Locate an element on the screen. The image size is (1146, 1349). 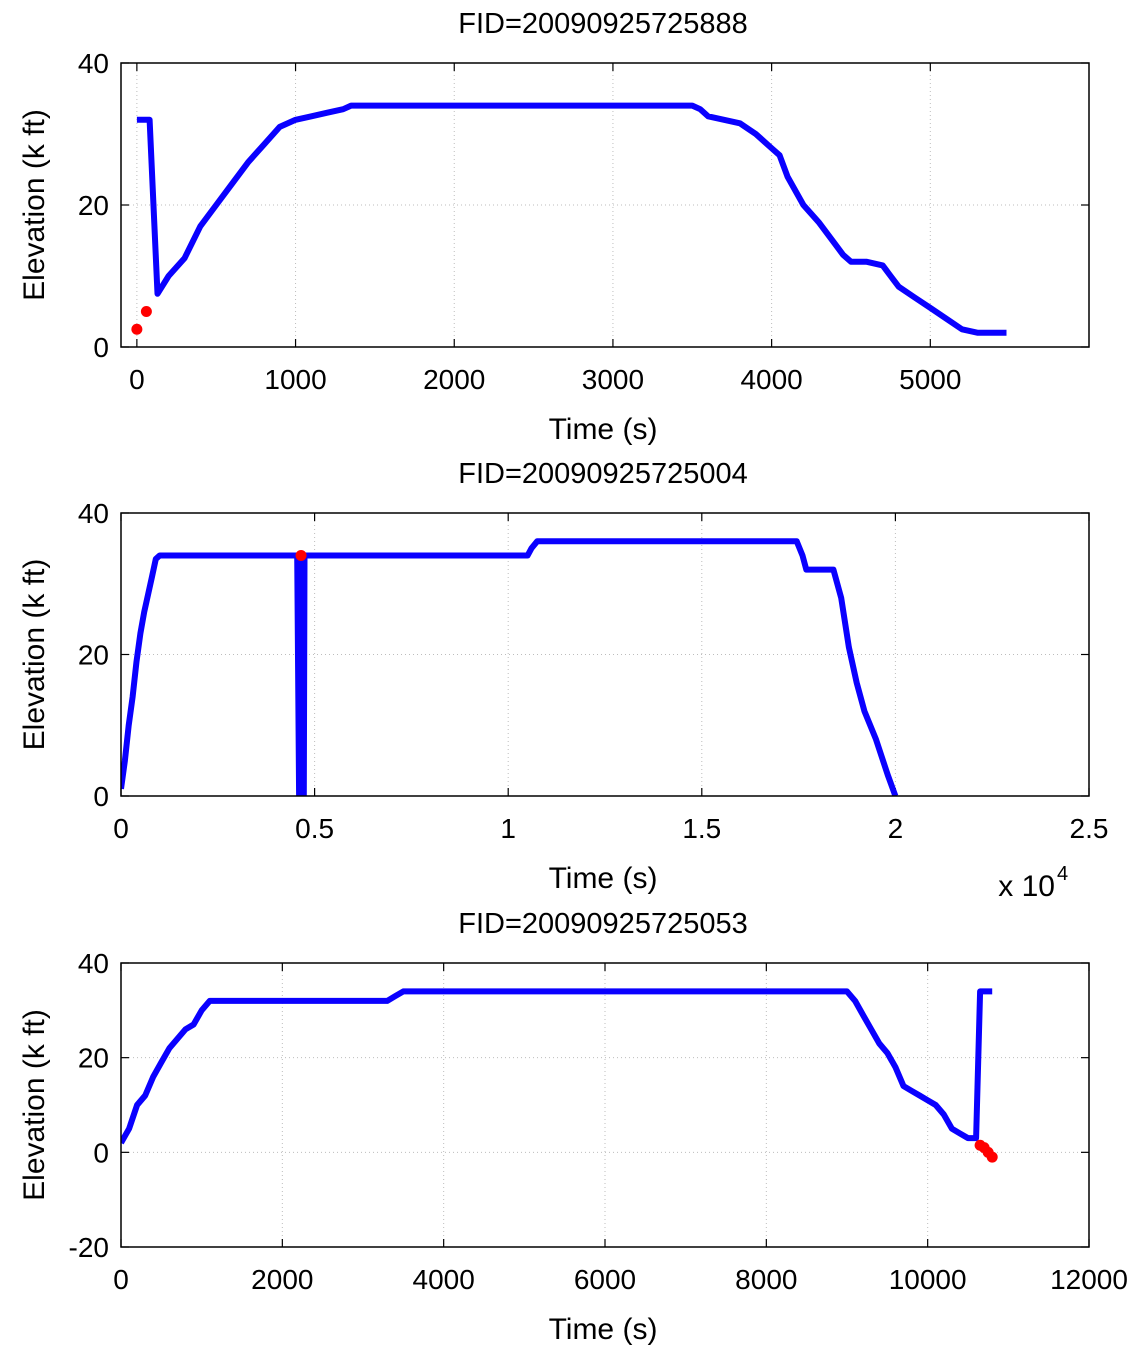
x-tick-label: 12000 is located at coordinates (1089, 1279).